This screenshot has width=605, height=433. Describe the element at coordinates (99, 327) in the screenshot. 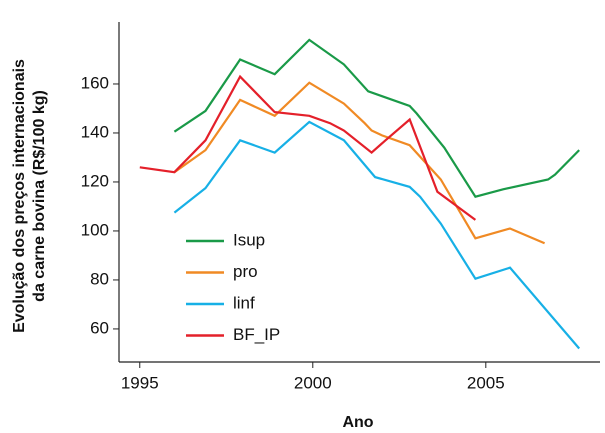

I see `y-tick-label: 60` at that location.